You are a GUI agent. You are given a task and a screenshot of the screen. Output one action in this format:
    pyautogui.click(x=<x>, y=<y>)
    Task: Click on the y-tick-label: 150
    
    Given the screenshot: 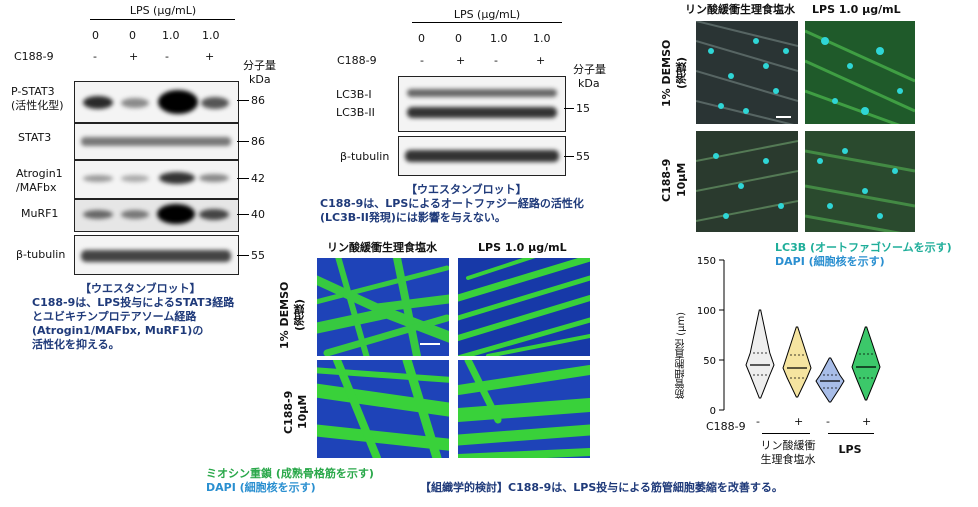 What is the action you would take?
    pyautogui.click(x=706, y=261)
    